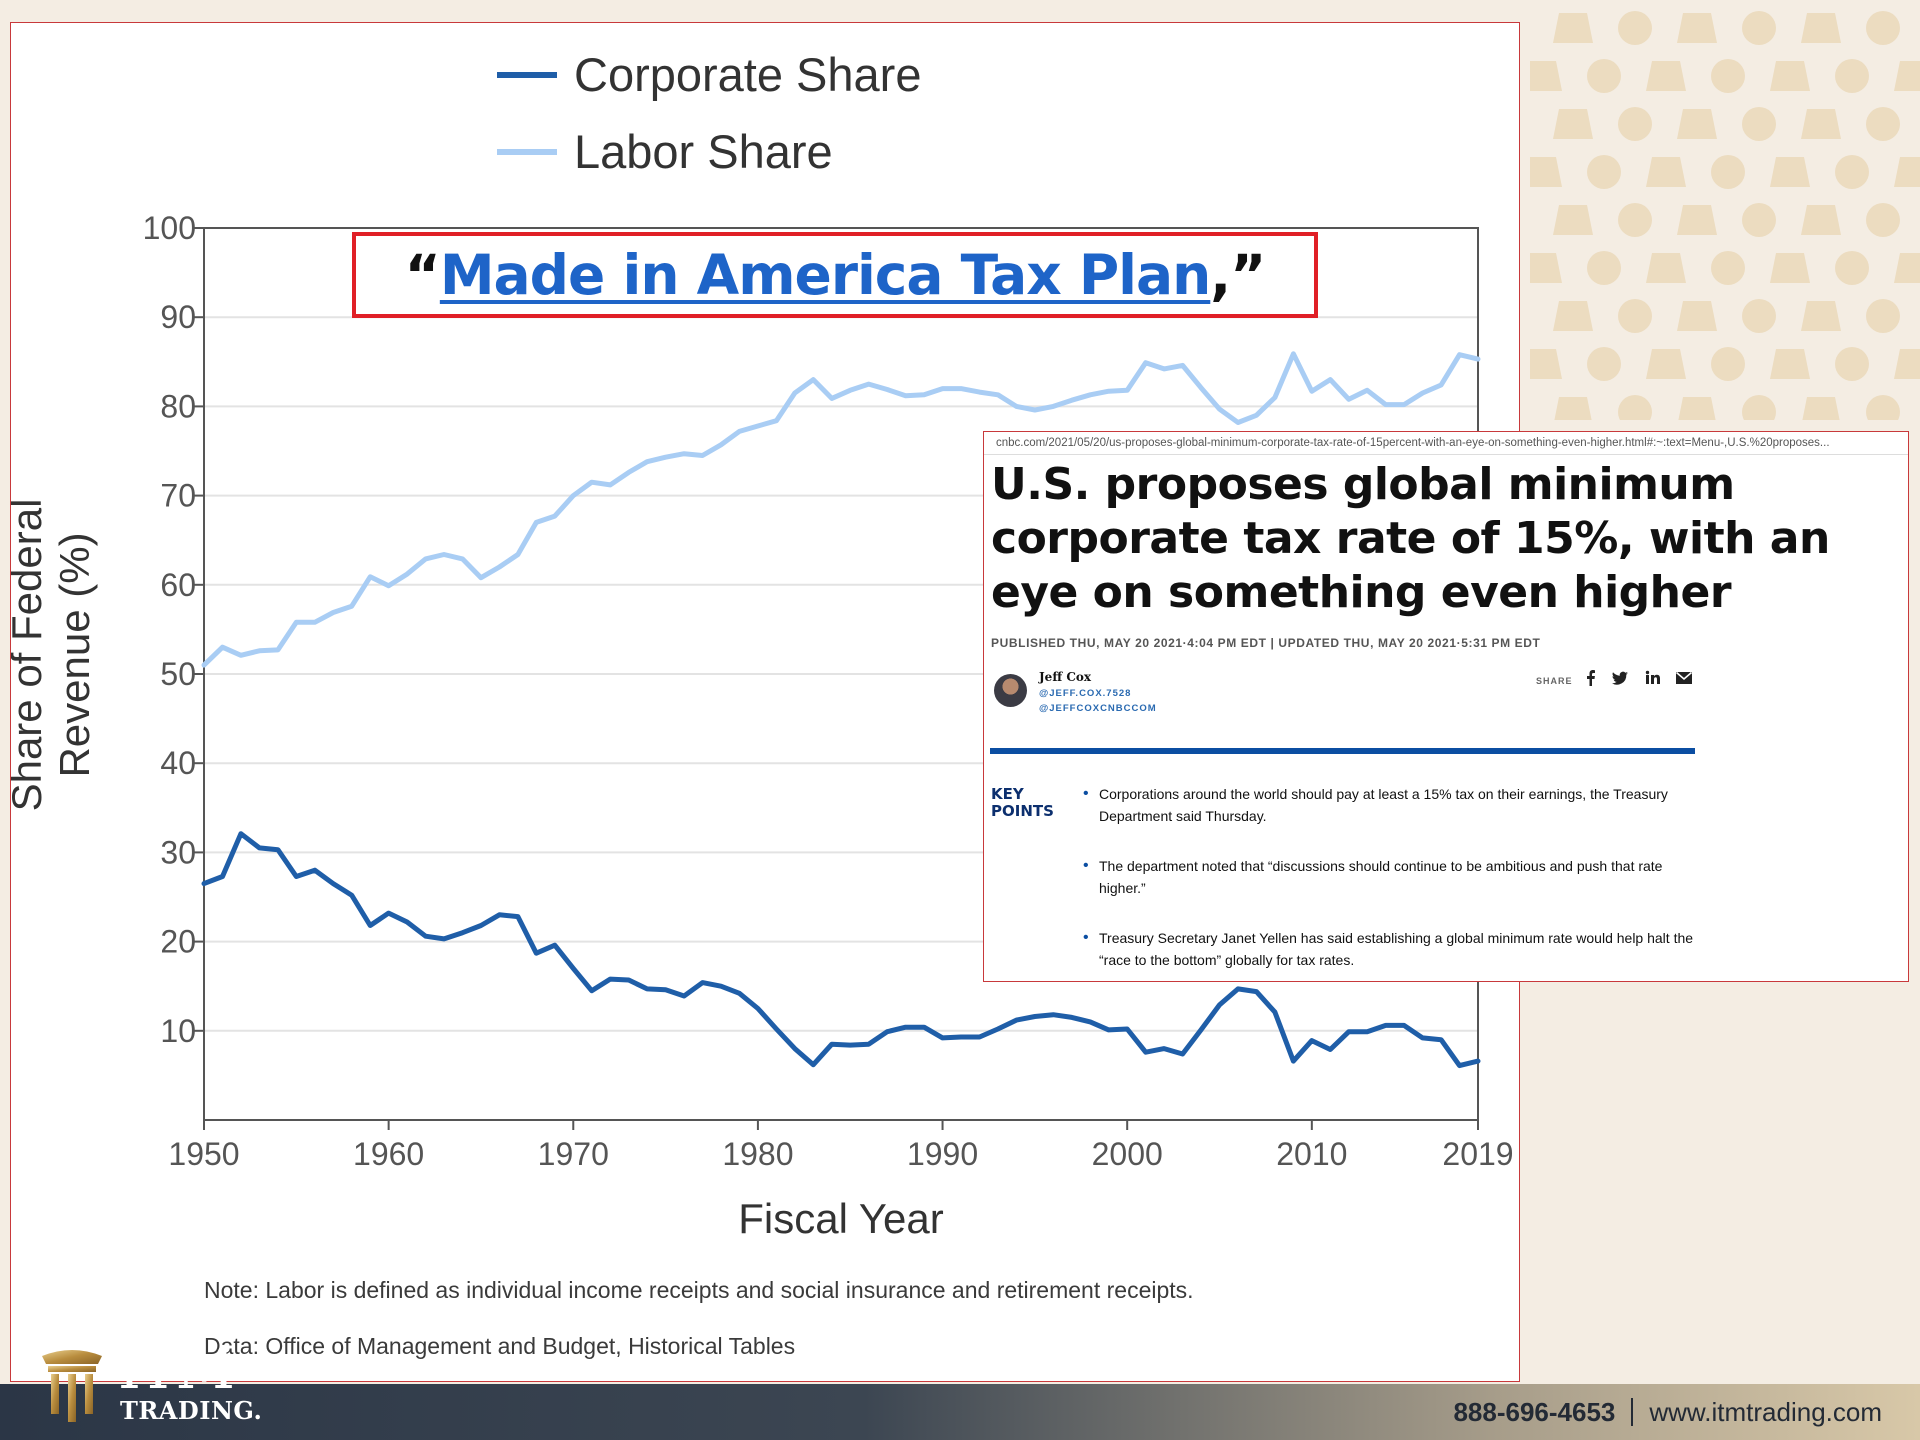  I want to click on key-points-label-line1: KEY, so click(1007, 794).